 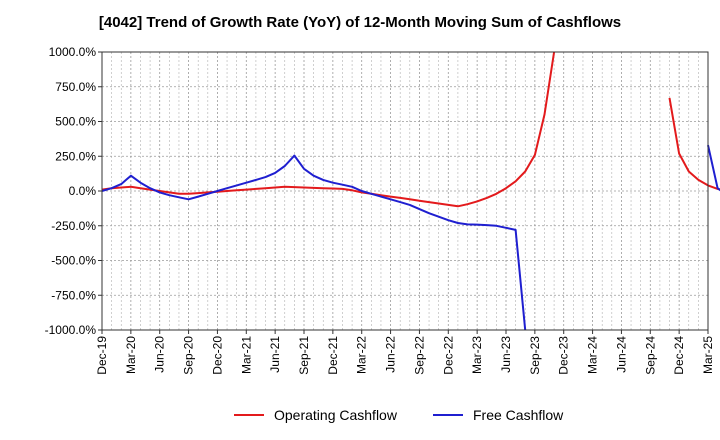 What do you see at coordinates (333, 355) in the screenshot?
I see `x-tick-label: Dec-21` at bounding box center [333, 355].